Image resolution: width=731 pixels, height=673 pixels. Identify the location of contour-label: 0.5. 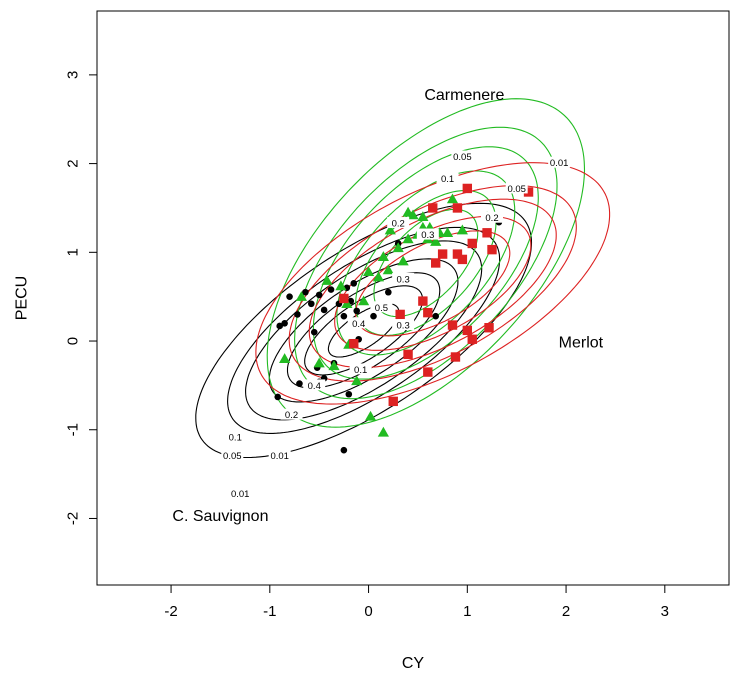
(381, 308).